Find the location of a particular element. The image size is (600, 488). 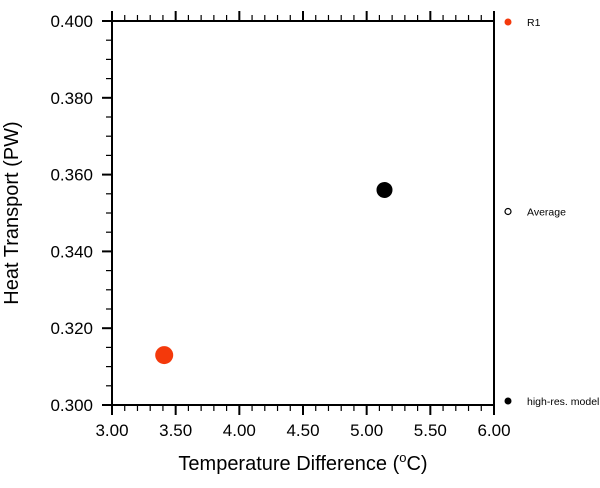

y-tick-label: 0.300 is located at coordinates (71, 405).